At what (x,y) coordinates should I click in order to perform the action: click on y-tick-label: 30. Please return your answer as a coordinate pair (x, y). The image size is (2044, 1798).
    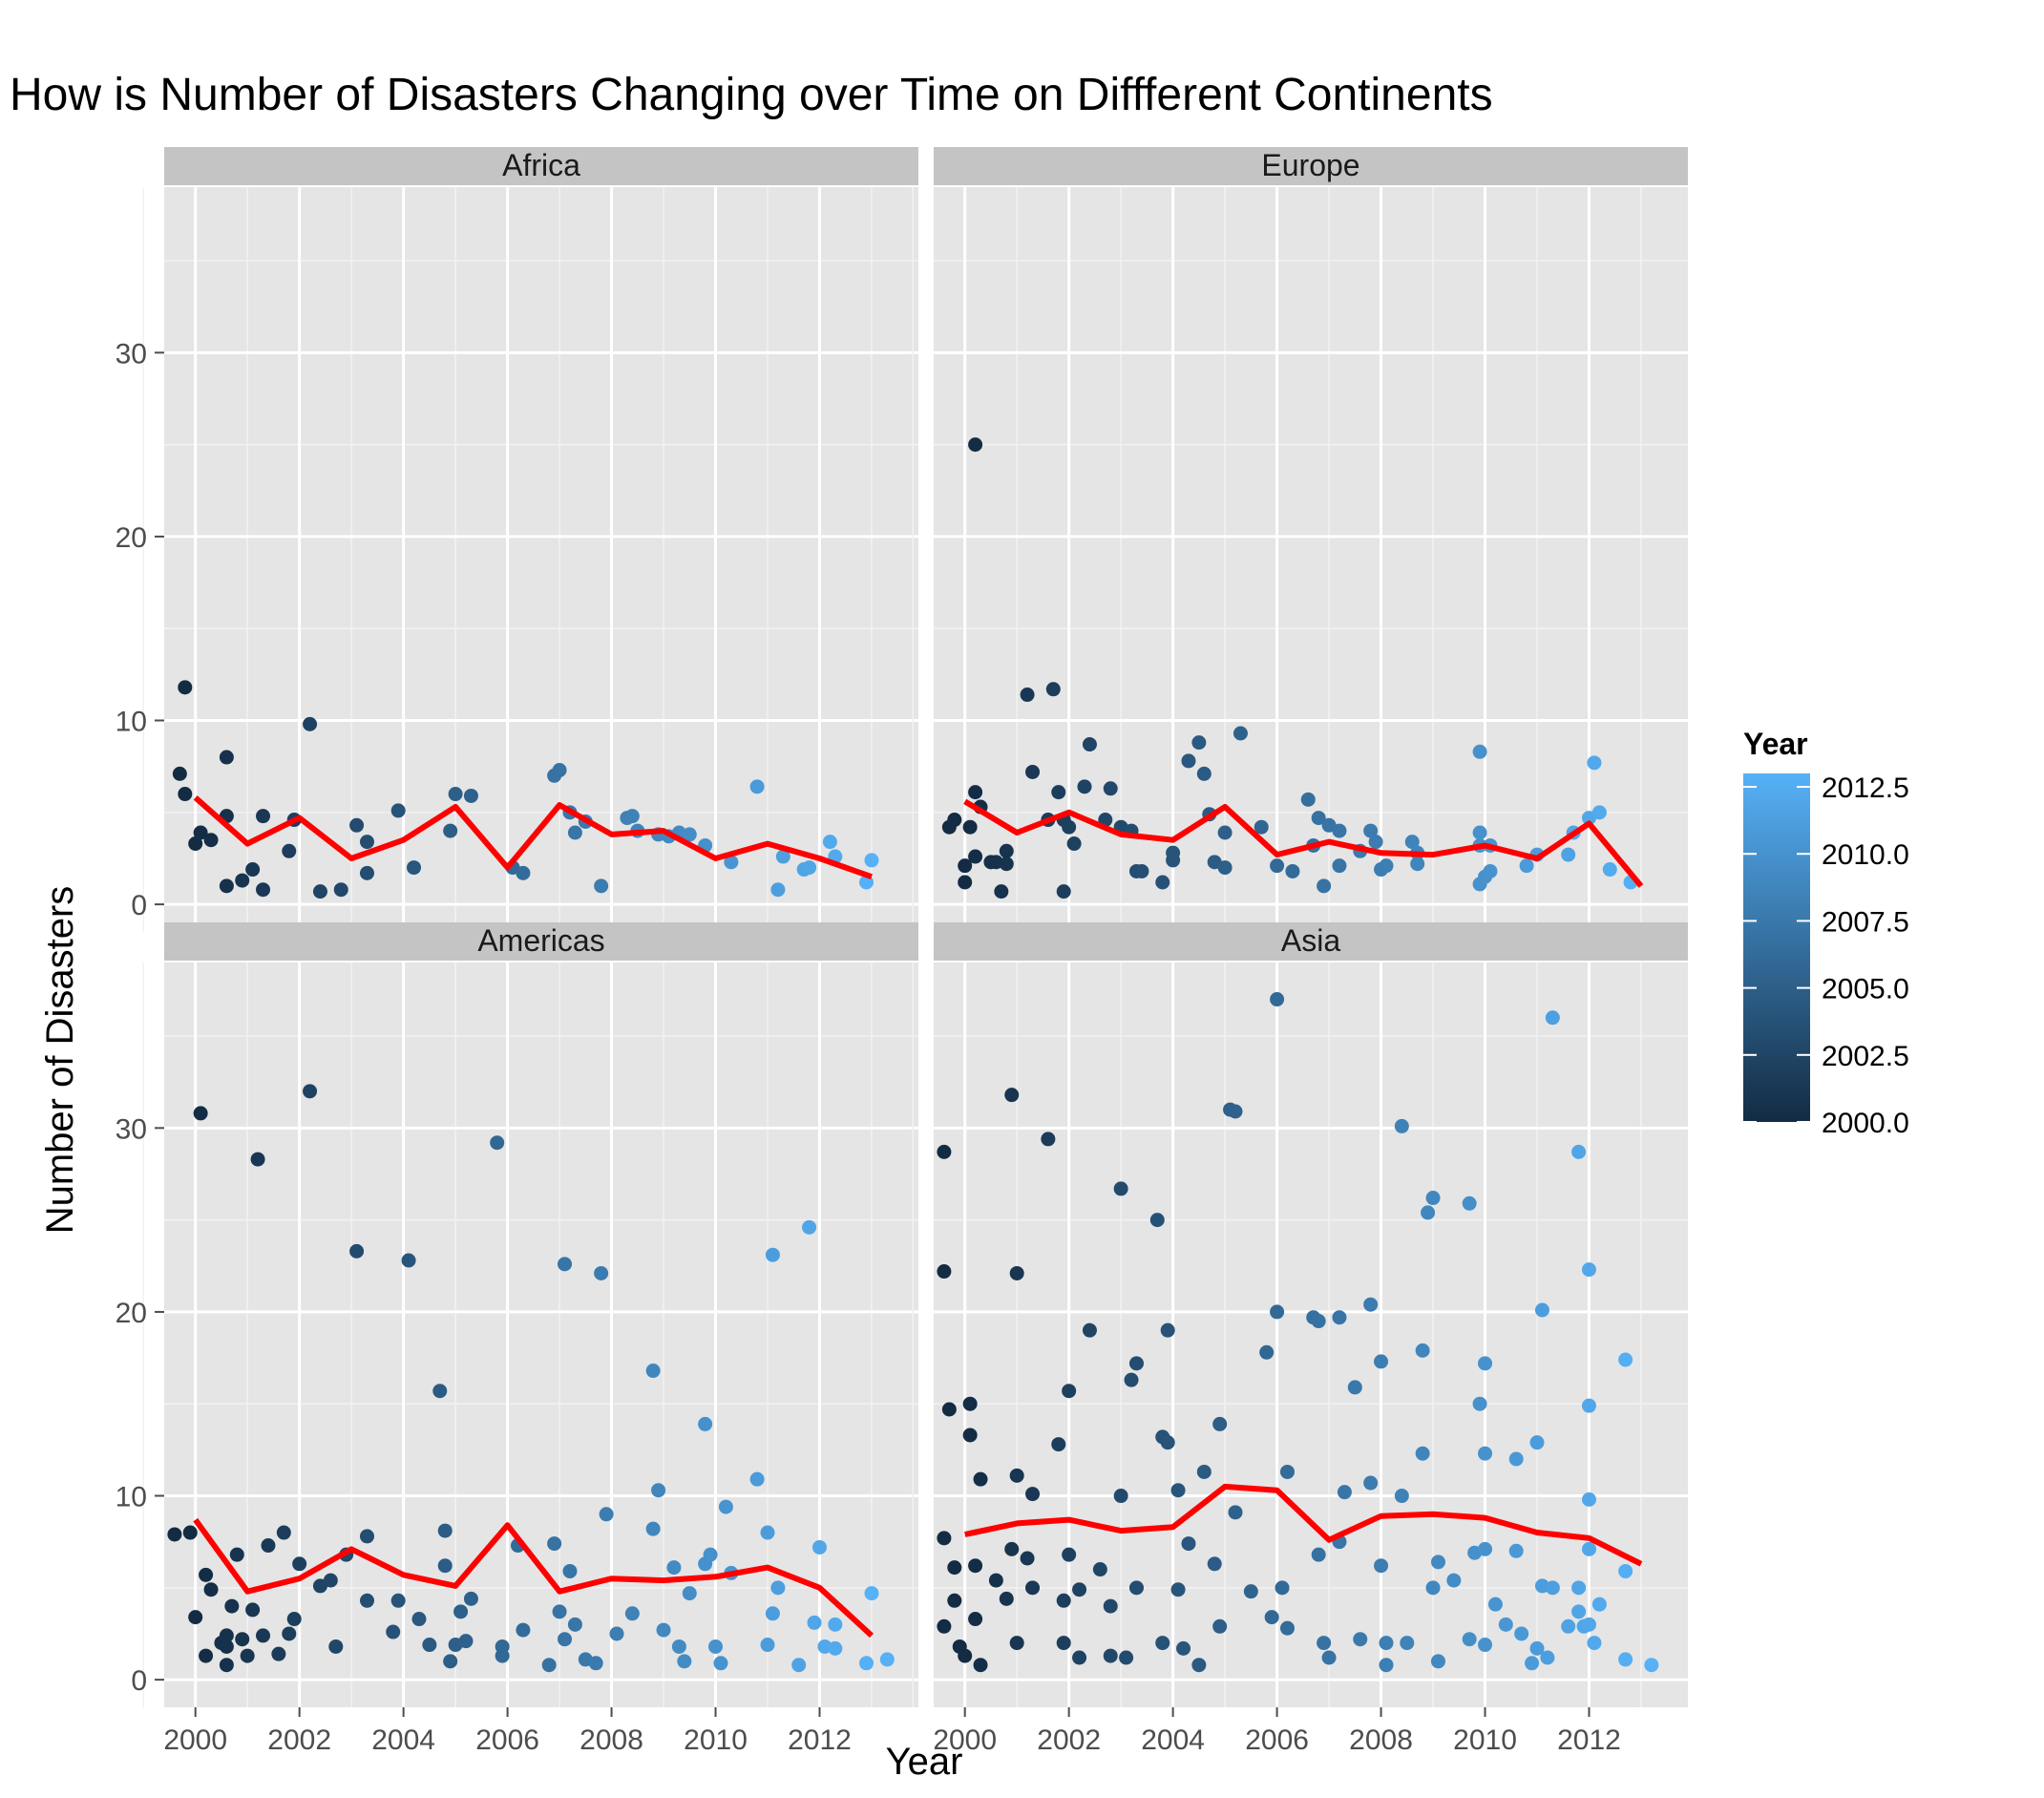
    Looking at the image, I should click on (131, 1129).